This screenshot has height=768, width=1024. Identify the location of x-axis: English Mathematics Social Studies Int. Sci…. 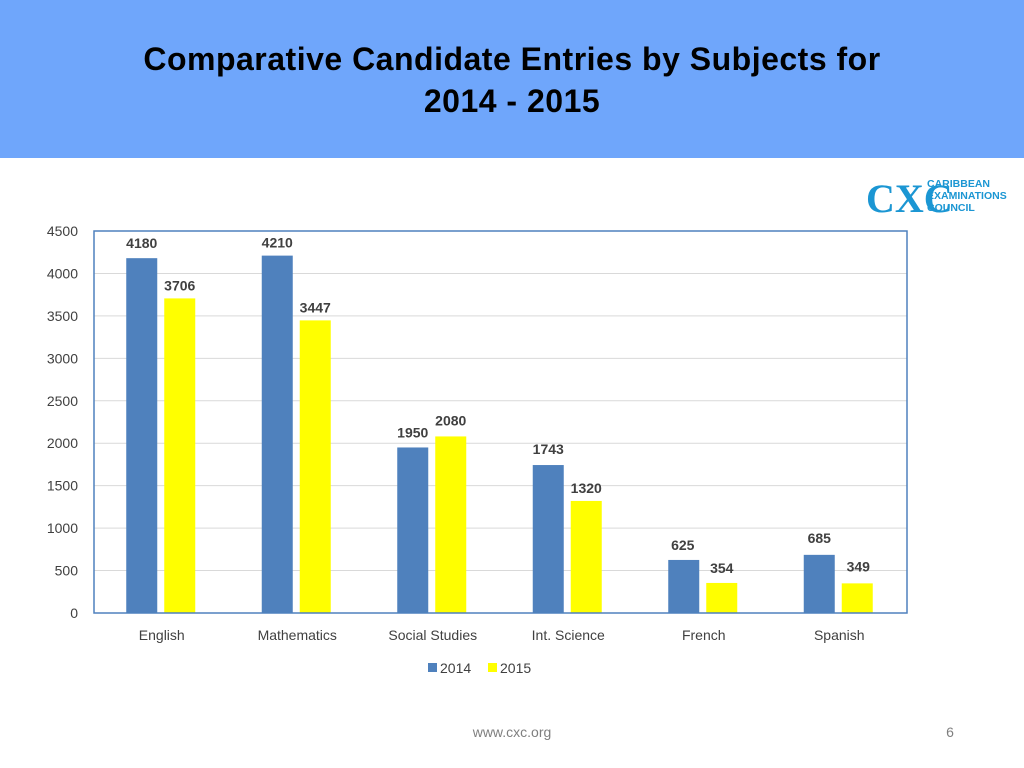
(502, 635).